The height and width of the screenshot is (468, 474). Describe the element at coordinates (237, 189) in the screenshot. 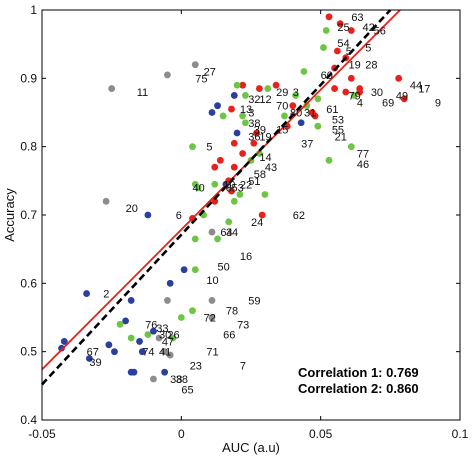

I see `point-label: 53` at that location.